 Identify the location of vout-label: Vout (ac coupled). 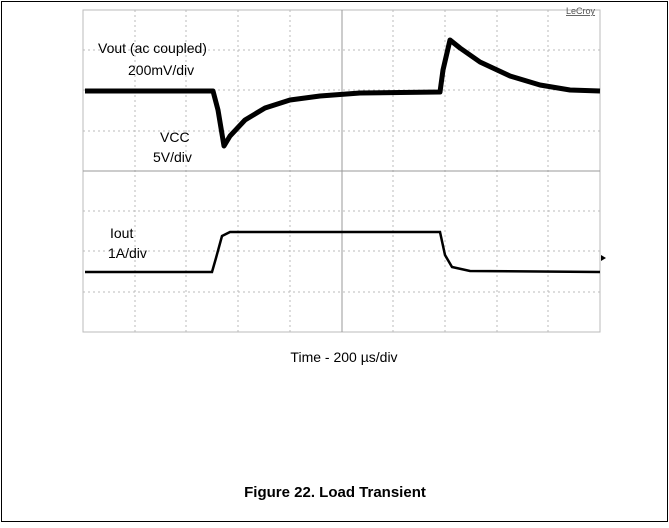
(152, 48).